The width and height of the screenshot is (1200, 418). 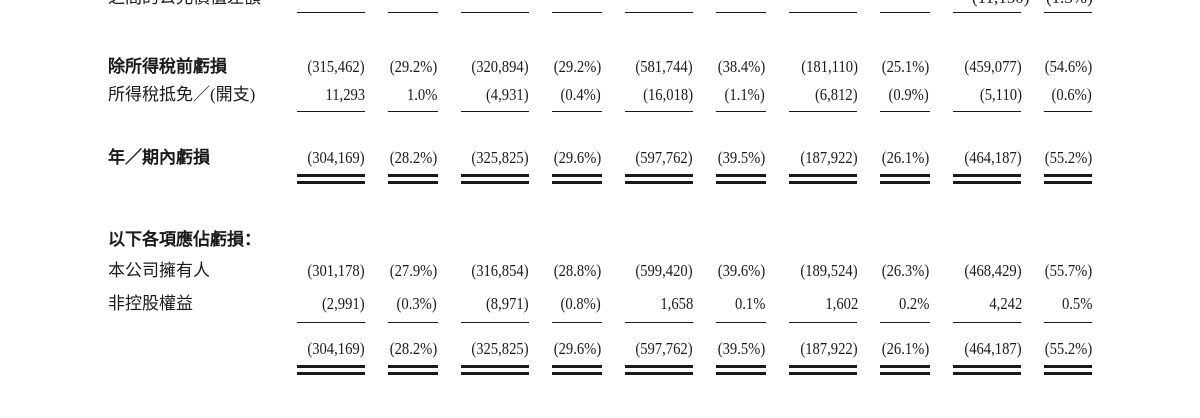 What do you see at coordinates (741, 157) in the screenshot?
I see `pct-cell: (39.5%)` at bounding box center [741, 157].